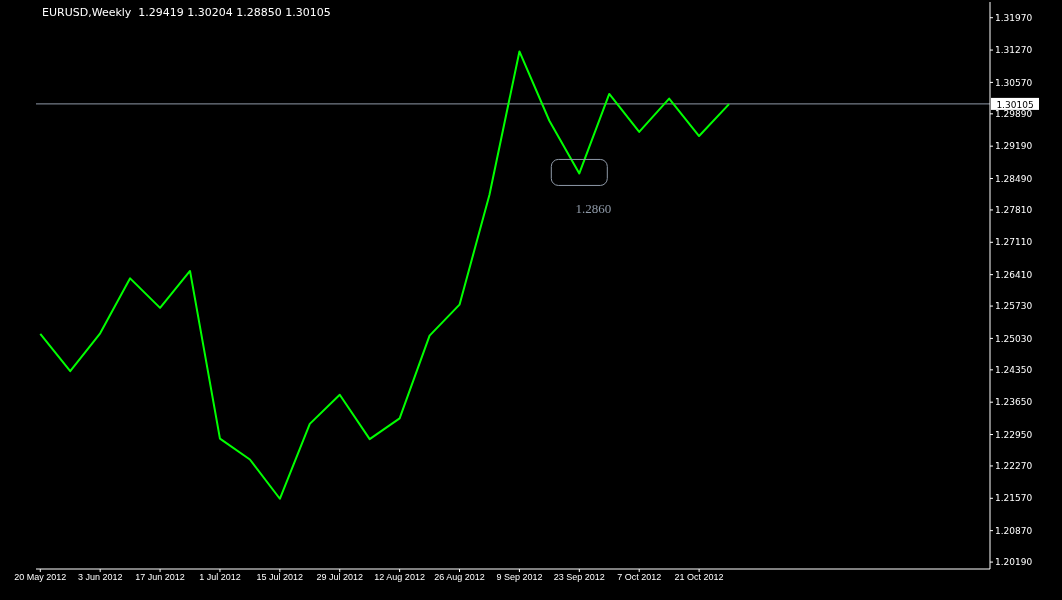 The height and width of the screenshot is (600, 1062). Describe the element at coordinates (1015, 104) in the screenshot. I see `ref-line-label: 1.30105` at that location.